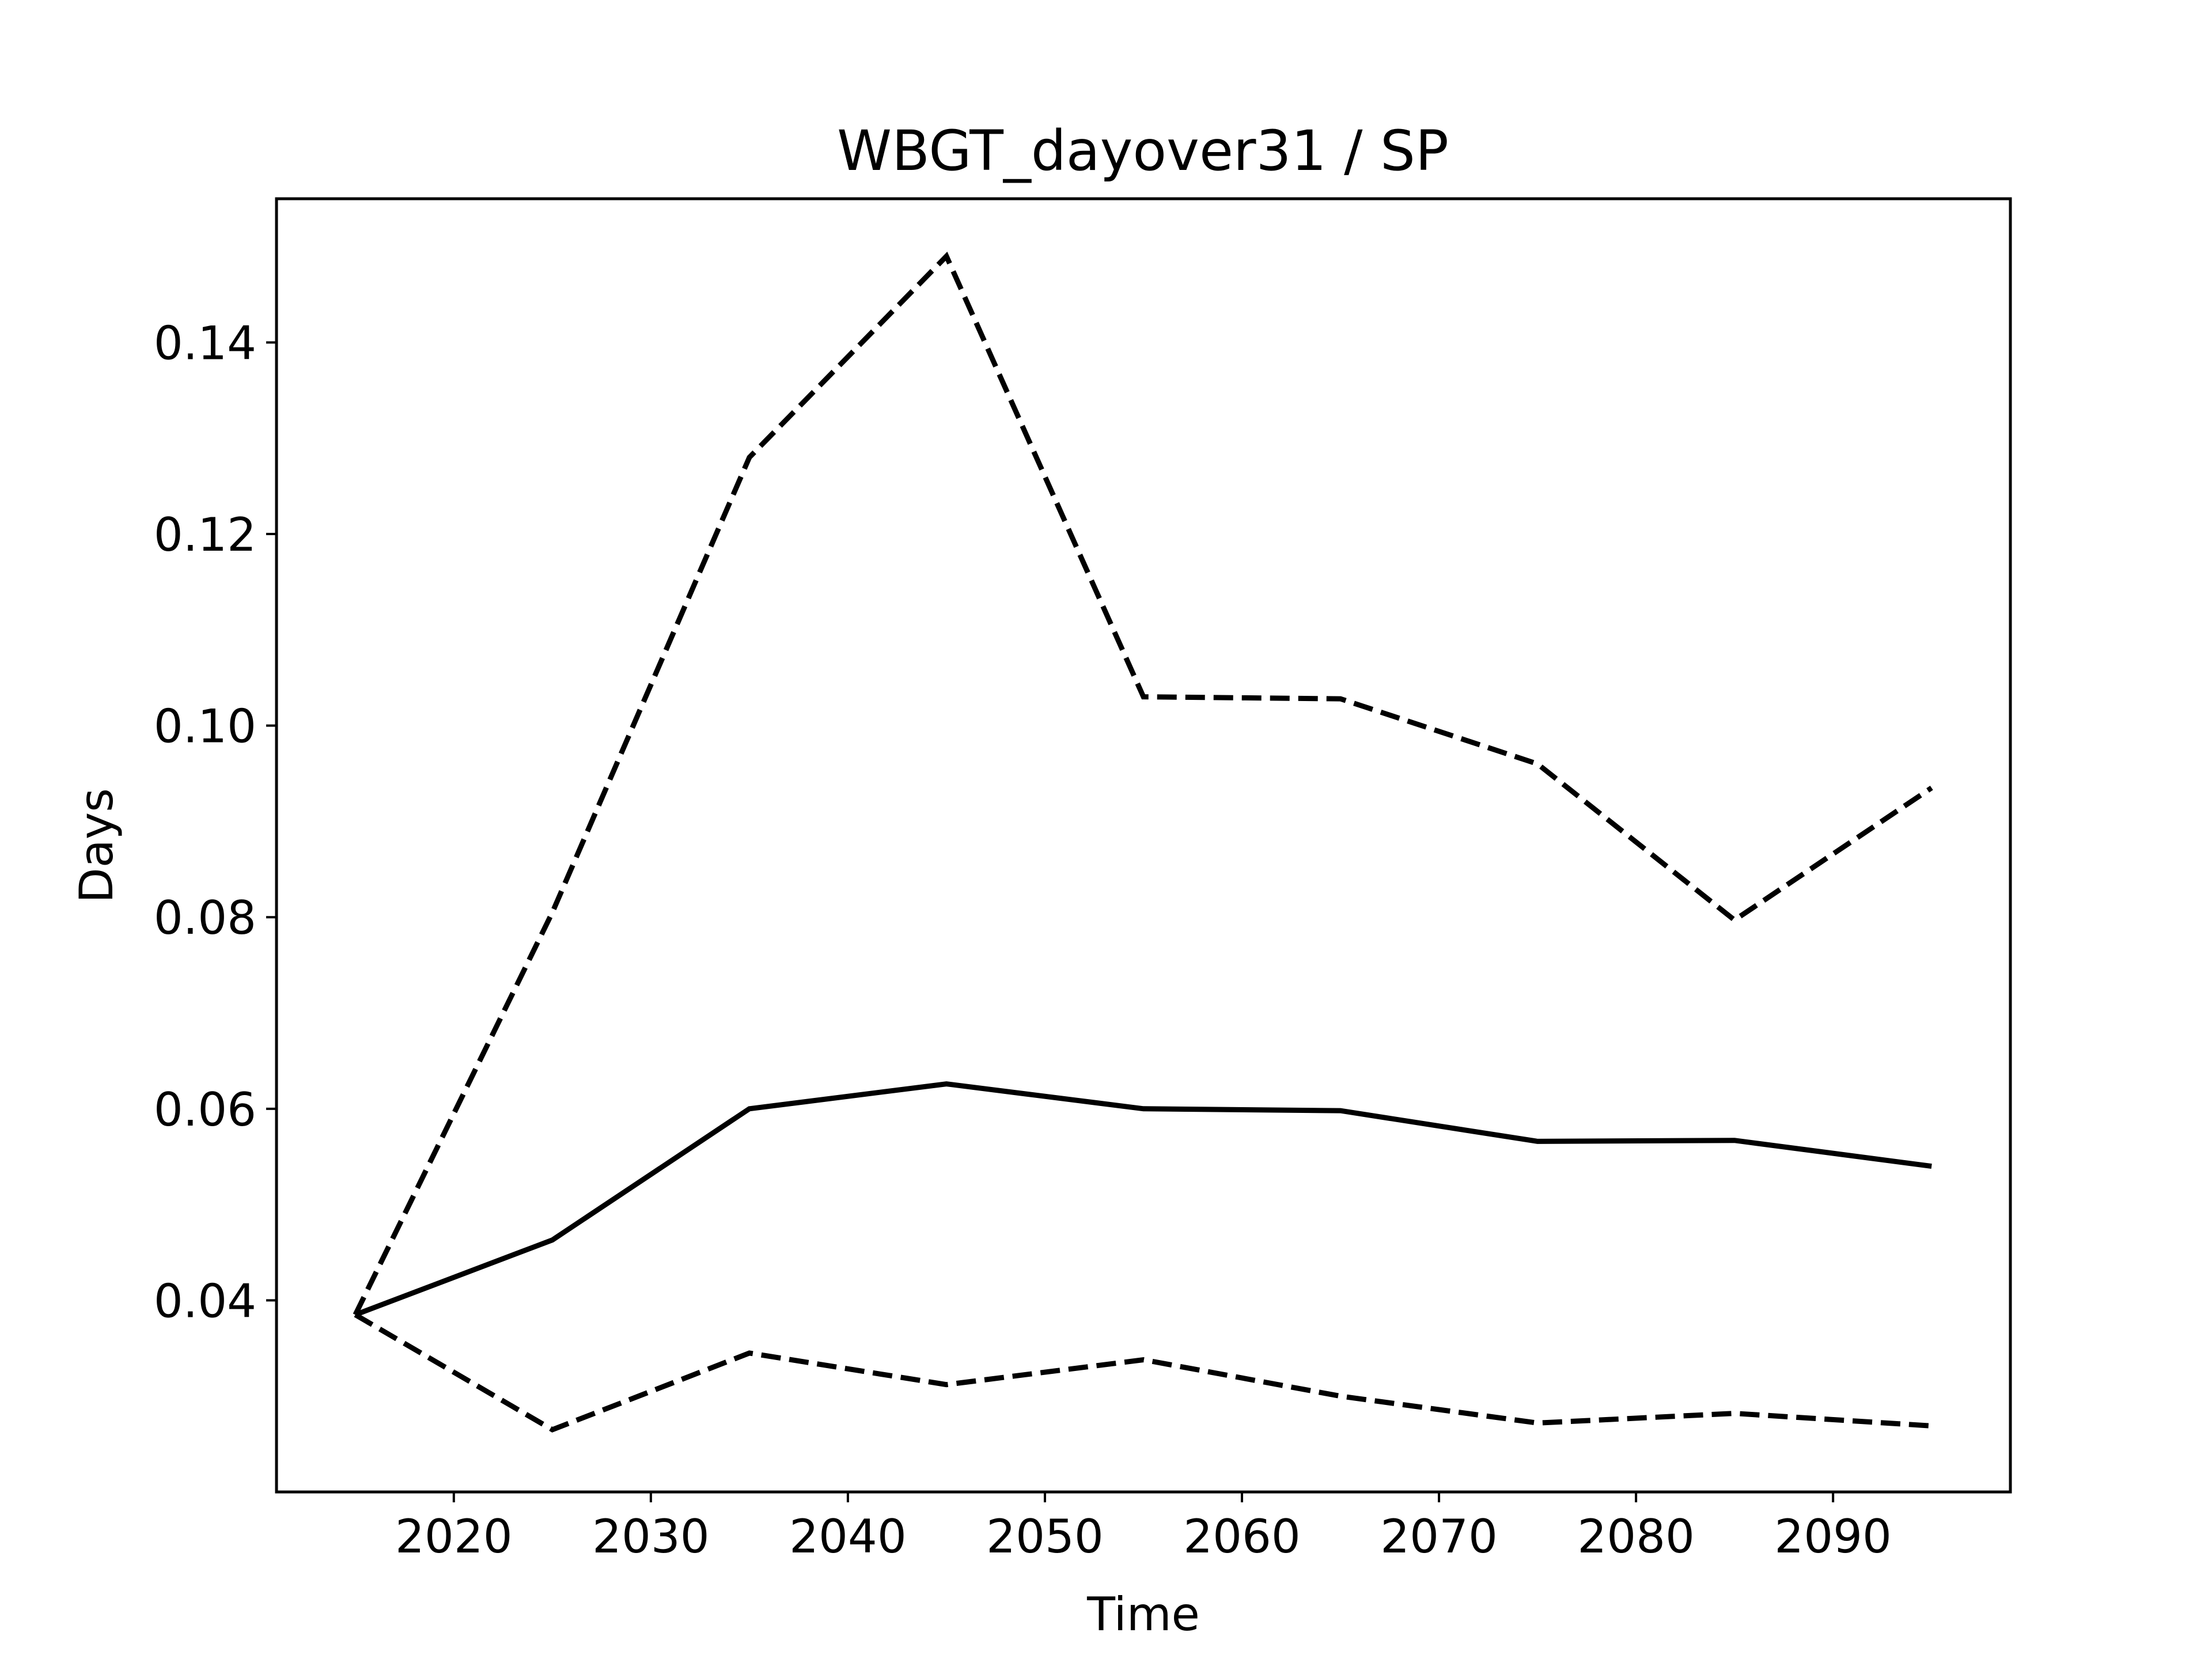 This screenshot has height=1659, width=2212. I want to click on x-tick-label: 2020, so click(454, 1536).